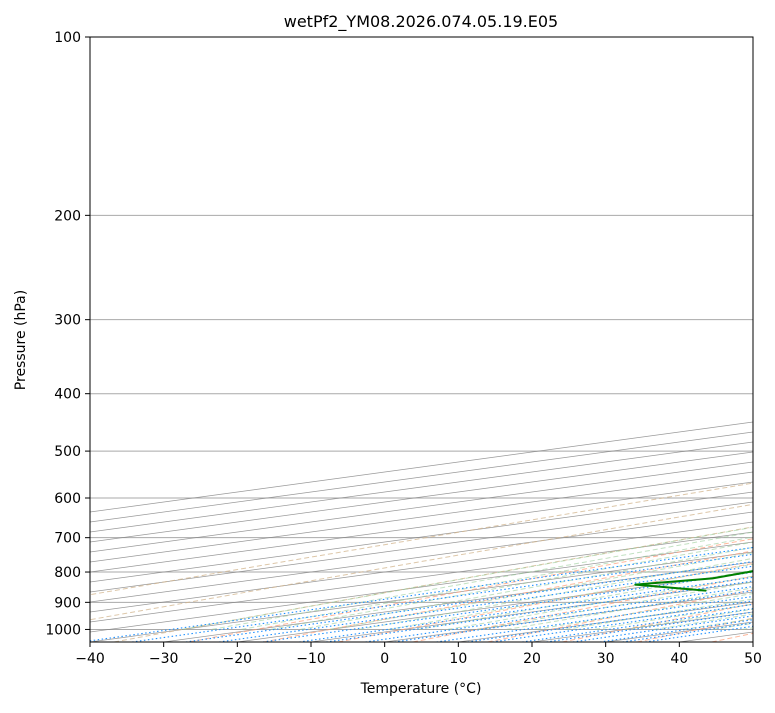 The image size is (775, 713). I want to click on y-tick-label: 100, so click(67, 38).